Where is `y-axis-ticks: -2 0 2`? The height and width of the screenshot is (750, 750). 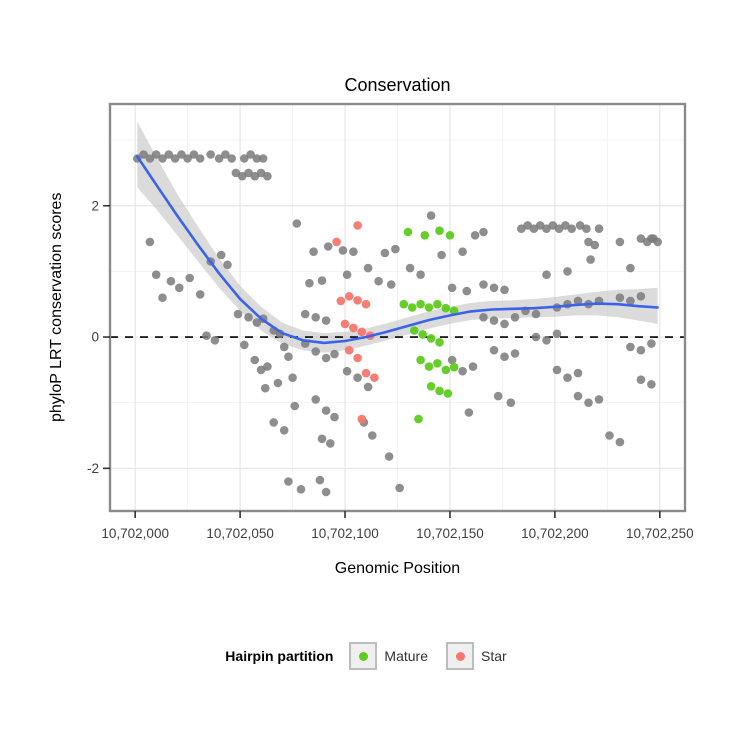 y-axis-ticks: -2 0 2 is located at coordinates (98, 337).